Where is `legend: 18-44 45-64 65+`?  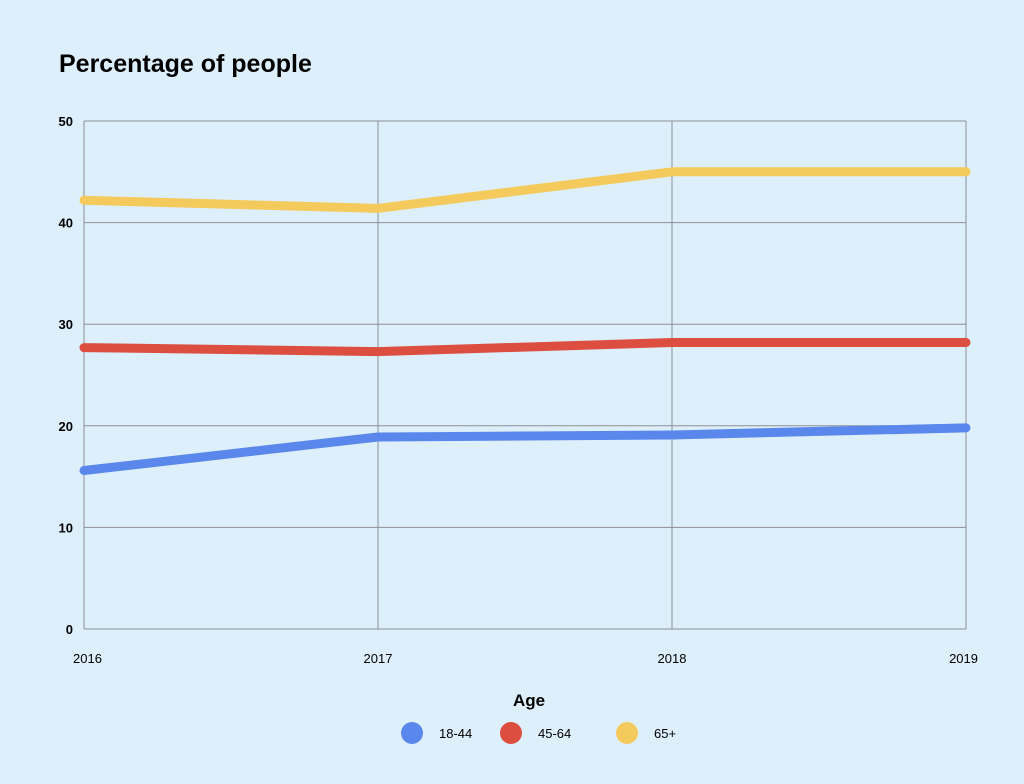
legend: 18-44 45-64 65+ is located at coordinates (512, 734).